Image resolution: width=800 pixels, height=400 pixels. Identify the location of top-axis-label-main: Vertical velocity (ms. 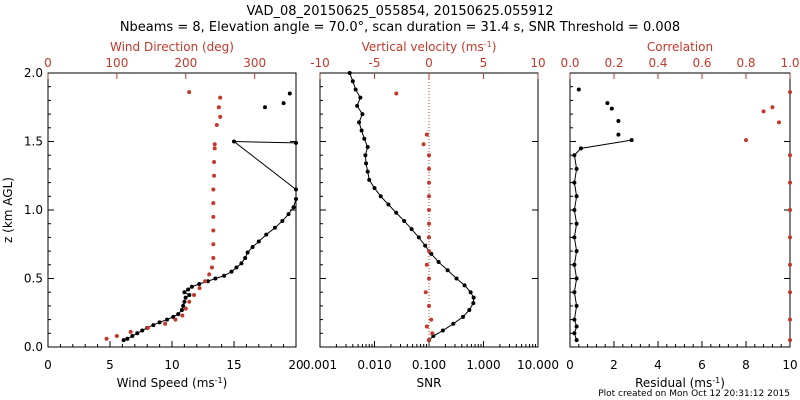
(423, 47).